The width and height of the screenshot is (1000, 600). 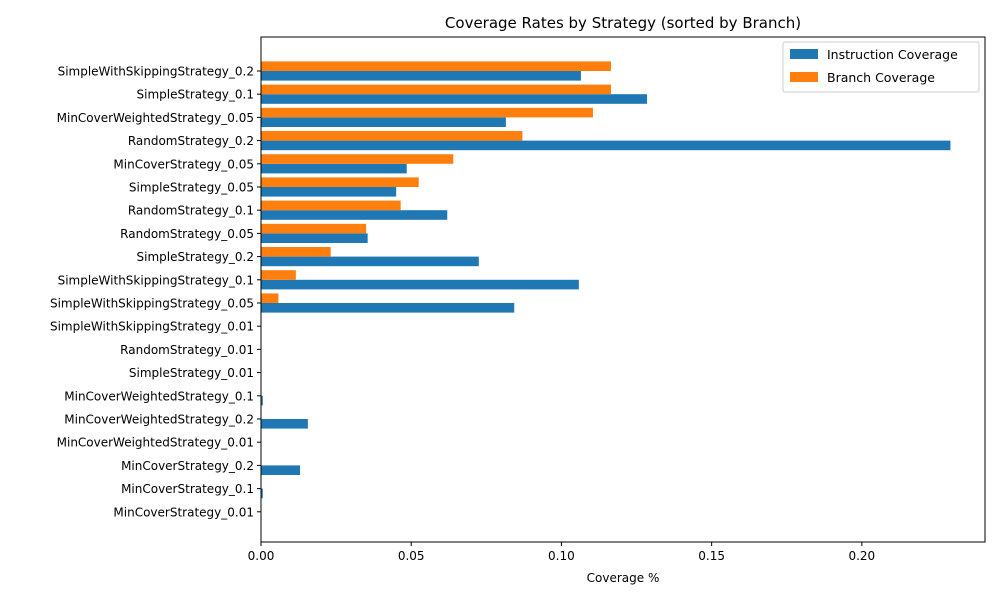 What do you see at coordinates (155, 443) in the screenshot?
I see `y-tick-label: MinCoverWeightedStrategy_0.01` at bounding box center [155, 443].